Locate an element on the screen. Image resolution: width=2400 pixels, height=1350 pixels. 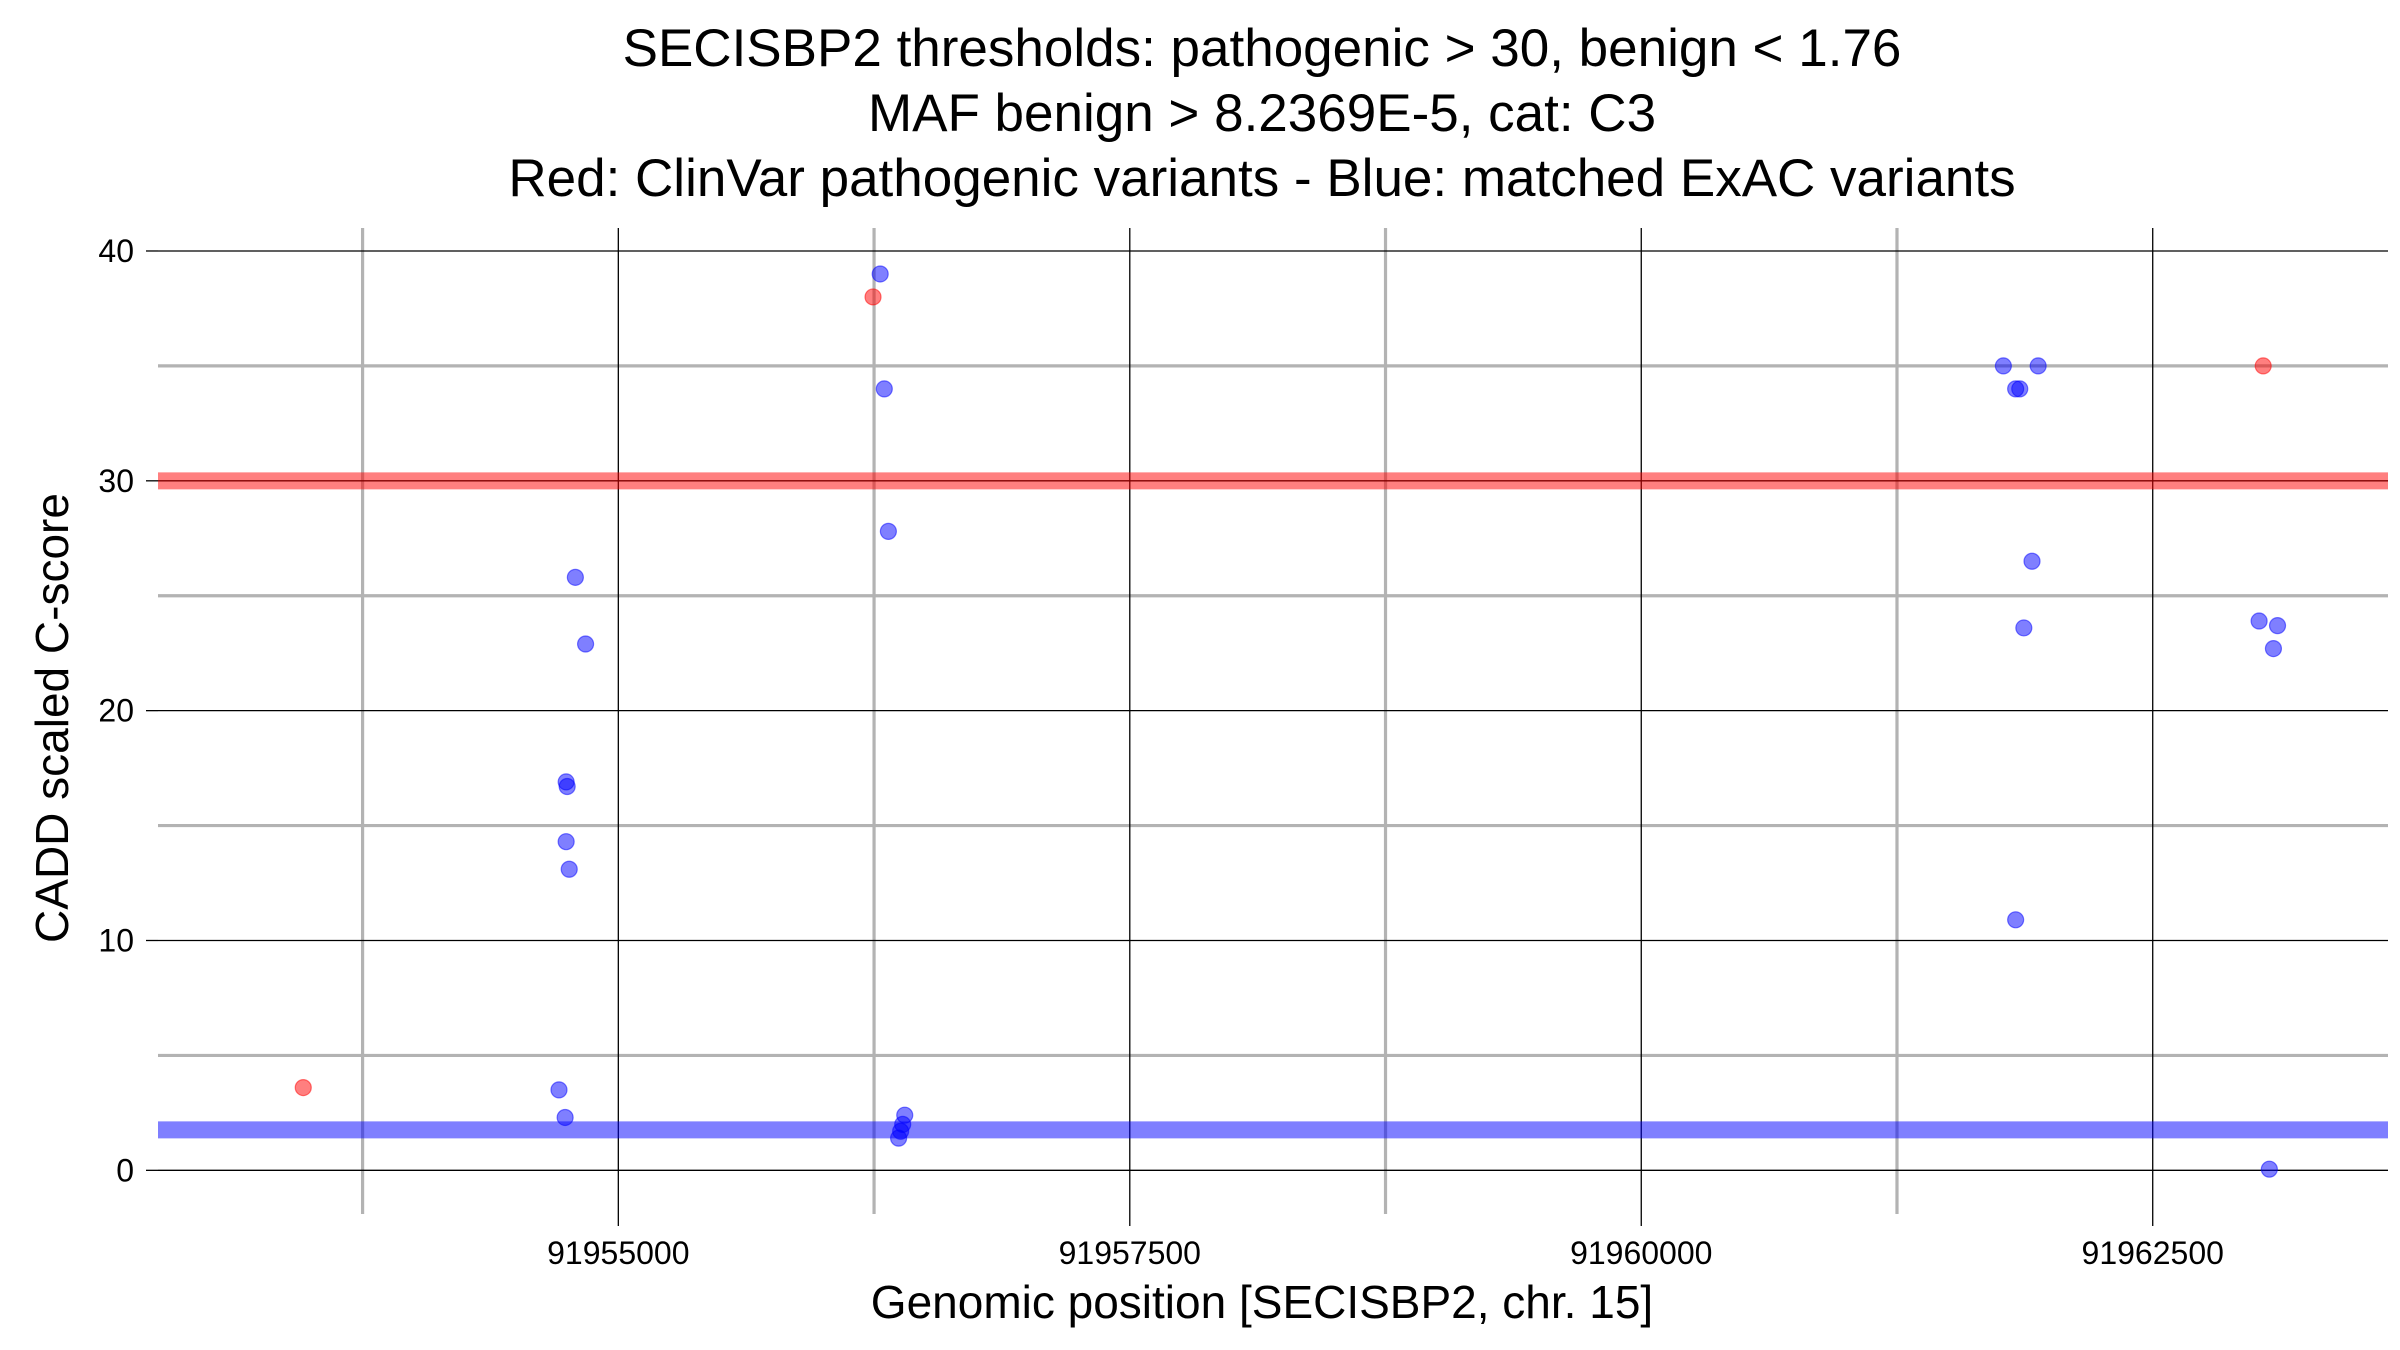
y-tick-label: 30 is located at coordinates (116, 481).